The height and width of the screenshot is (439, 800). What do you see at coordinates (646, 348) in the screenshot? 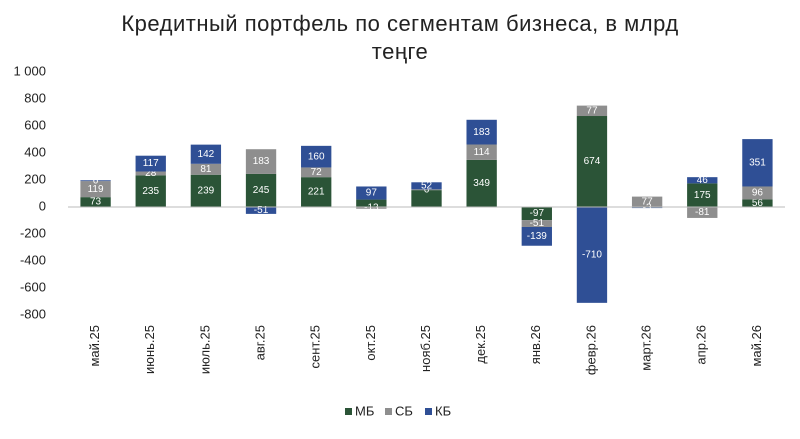
I see `x-tick-label: март.26` at bounding box center [646, 348].